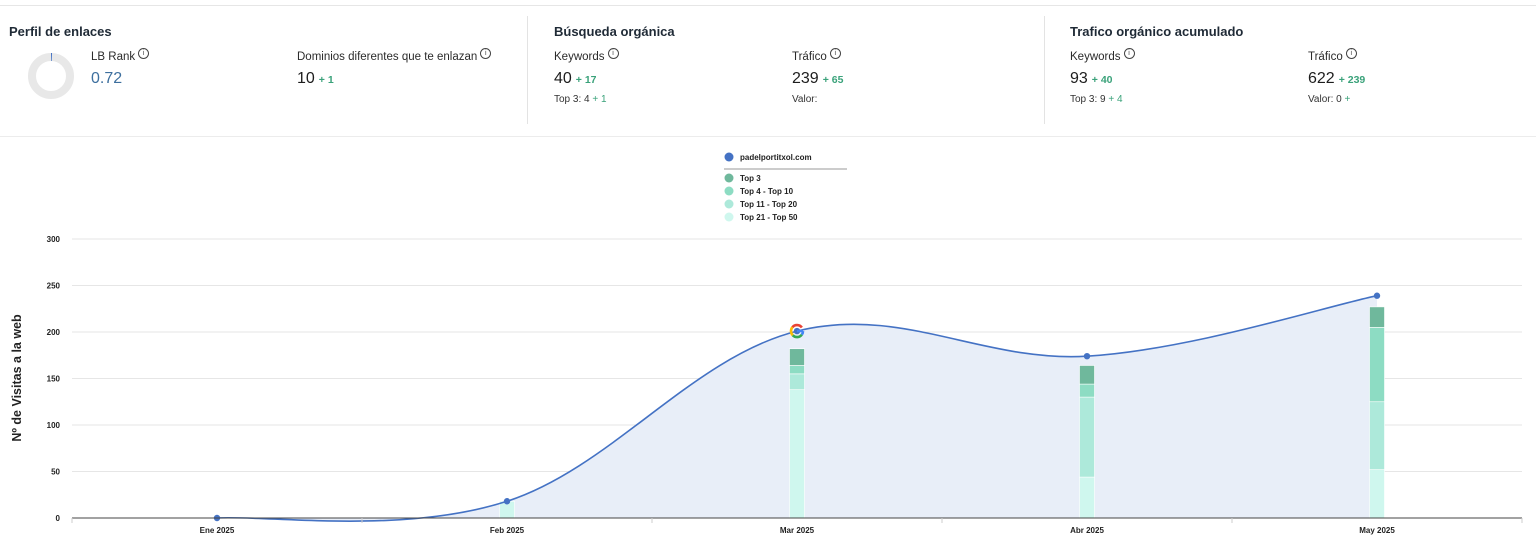 Image resolution: width=1536 pixels, height=552 pixels. Describe the element at coordinates (614, 31) in the screenshot. I see `panel-title: Búsqueda orgánica` at that location.